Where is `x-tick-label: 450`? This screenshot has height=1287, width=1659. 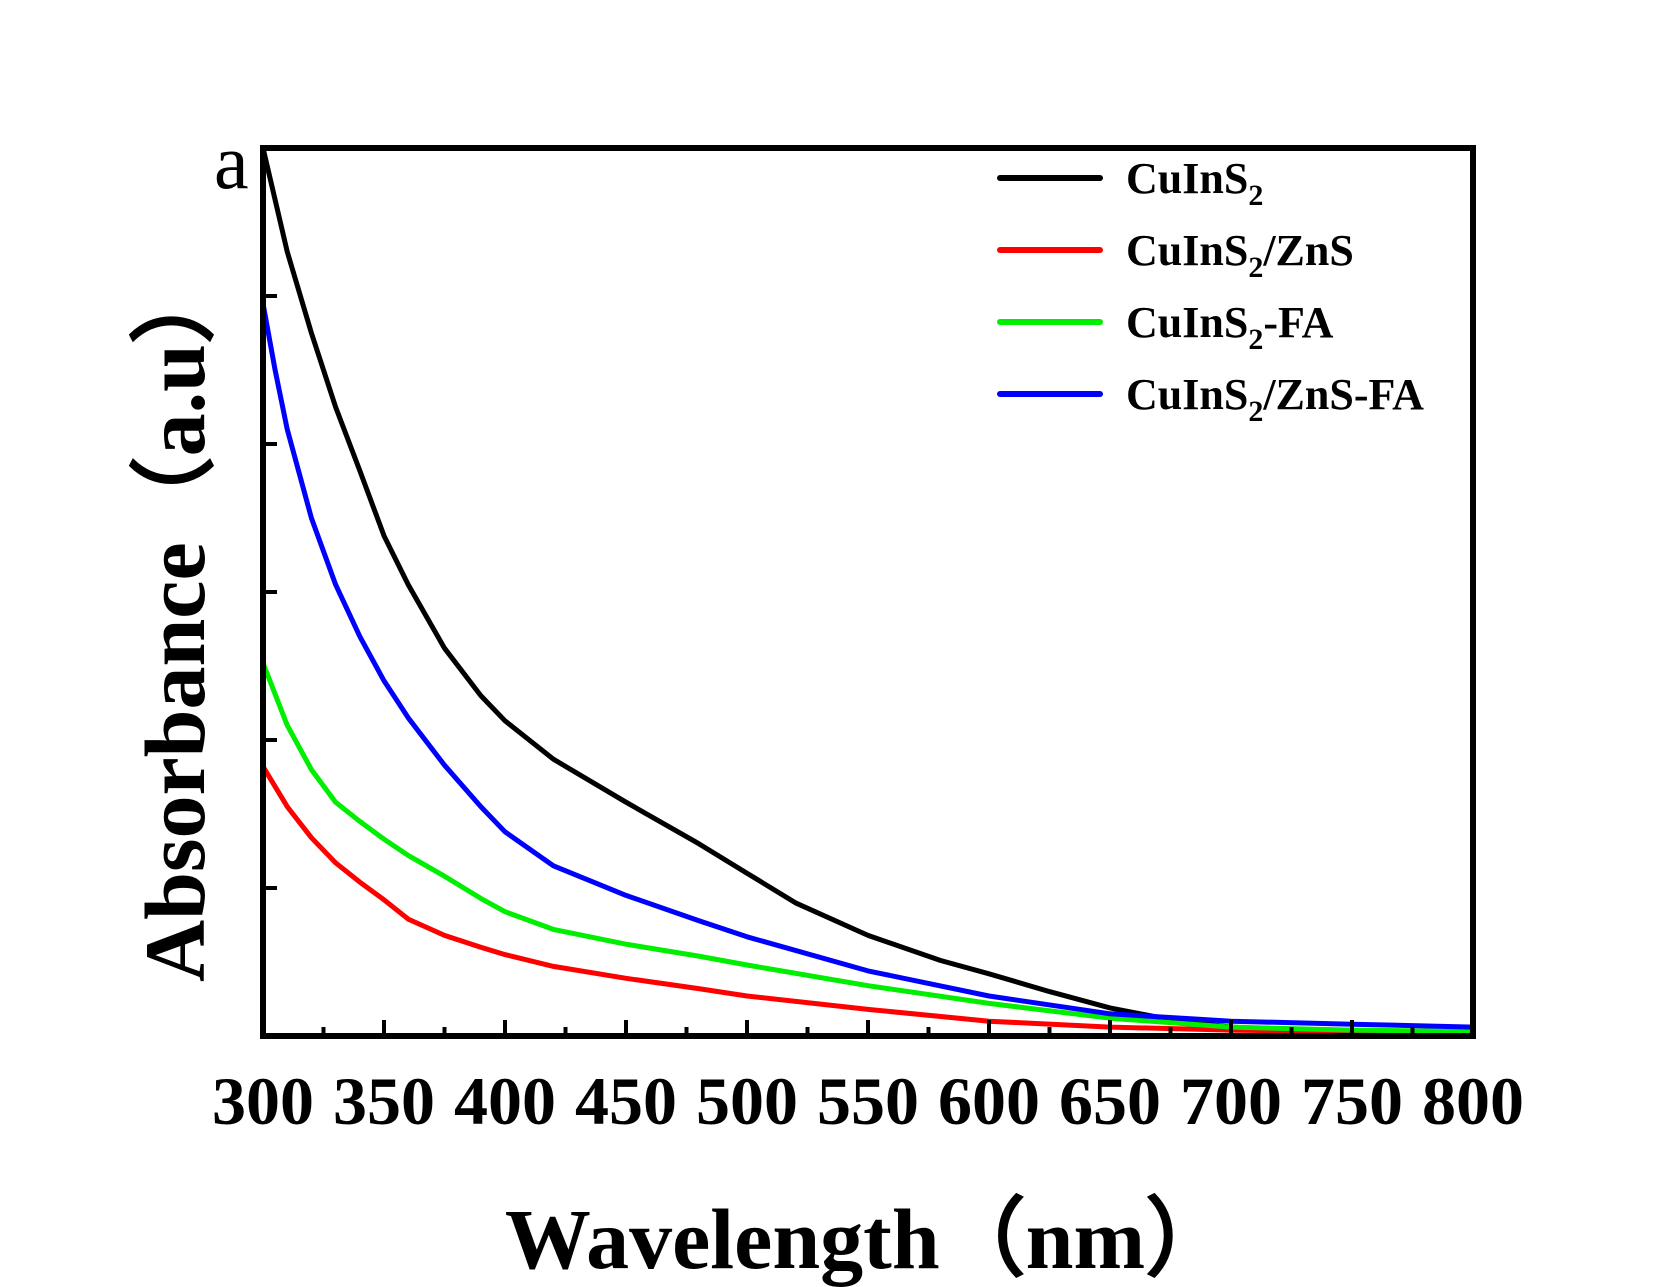 x-tick-label: 450 is located at coordinates (626, 1101).